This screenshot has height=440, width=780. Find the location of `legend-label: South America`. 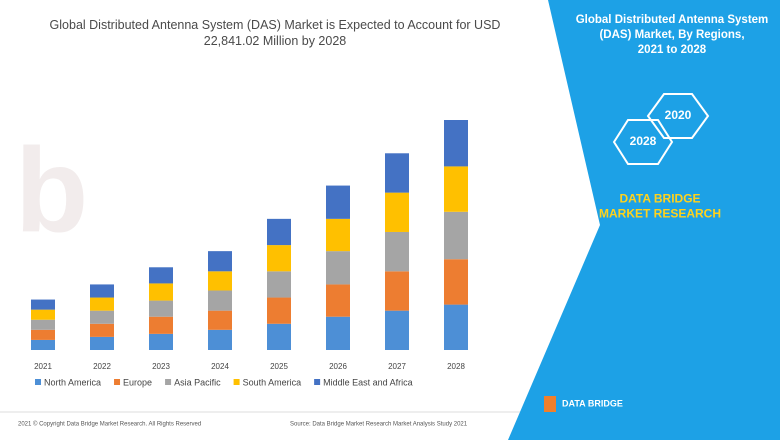

legend-label: South America is located at coordinates (272, 382).